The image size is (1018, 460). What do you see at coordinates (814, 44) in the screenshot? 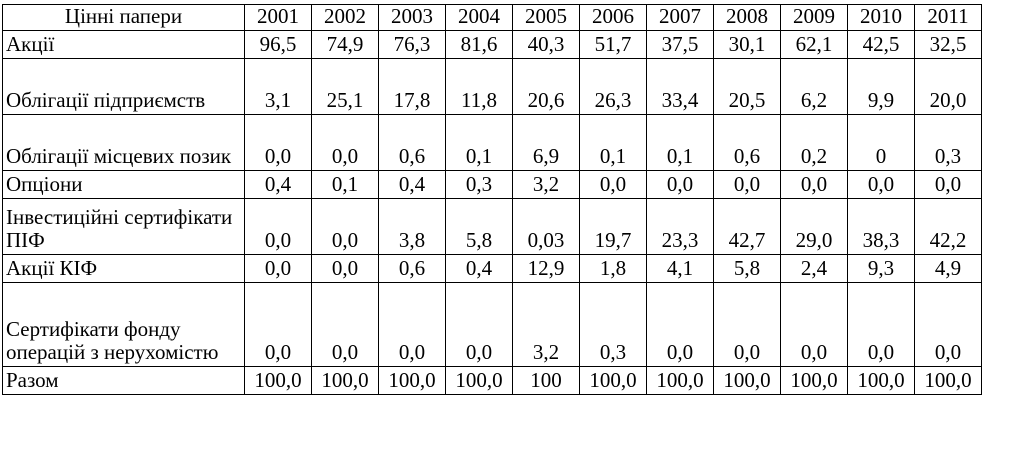
I see `value-cell: 62,1` at bounding box center [814, 44].